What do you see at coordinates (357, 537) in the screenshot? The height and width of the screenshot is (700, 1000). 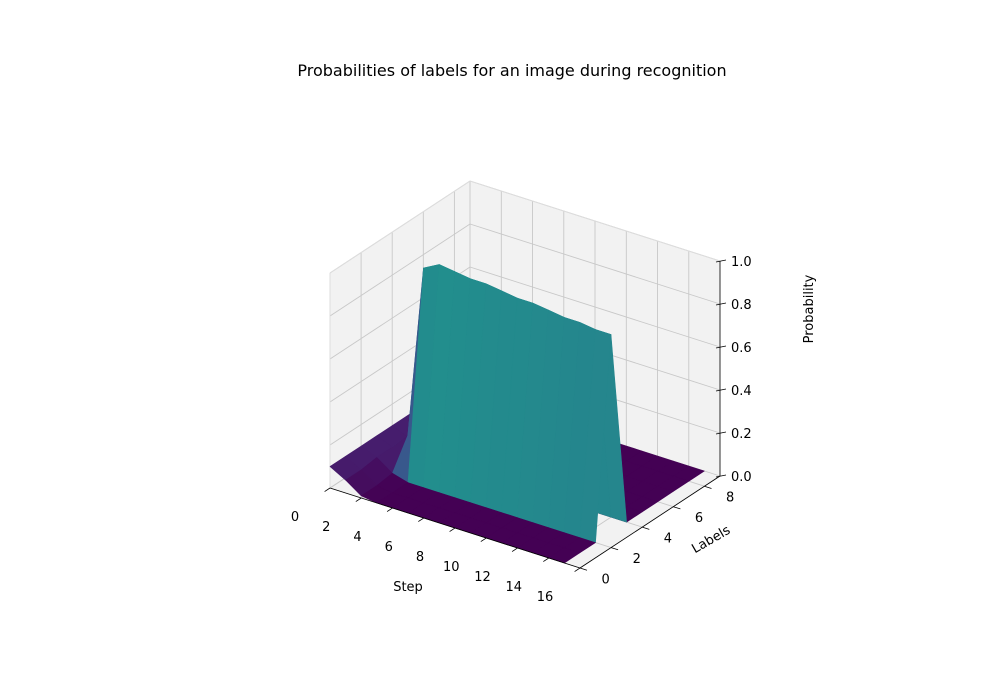 I see `x-tick-label: 4` at bounding box center [357, 537].